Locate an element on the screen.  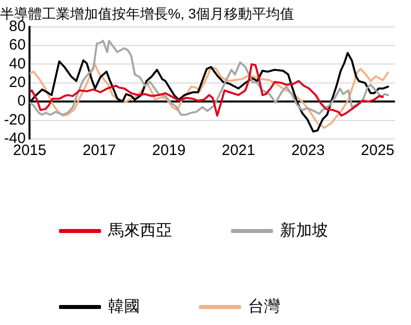
x-tick-label: 2019 is located at coordinates (169, 151).